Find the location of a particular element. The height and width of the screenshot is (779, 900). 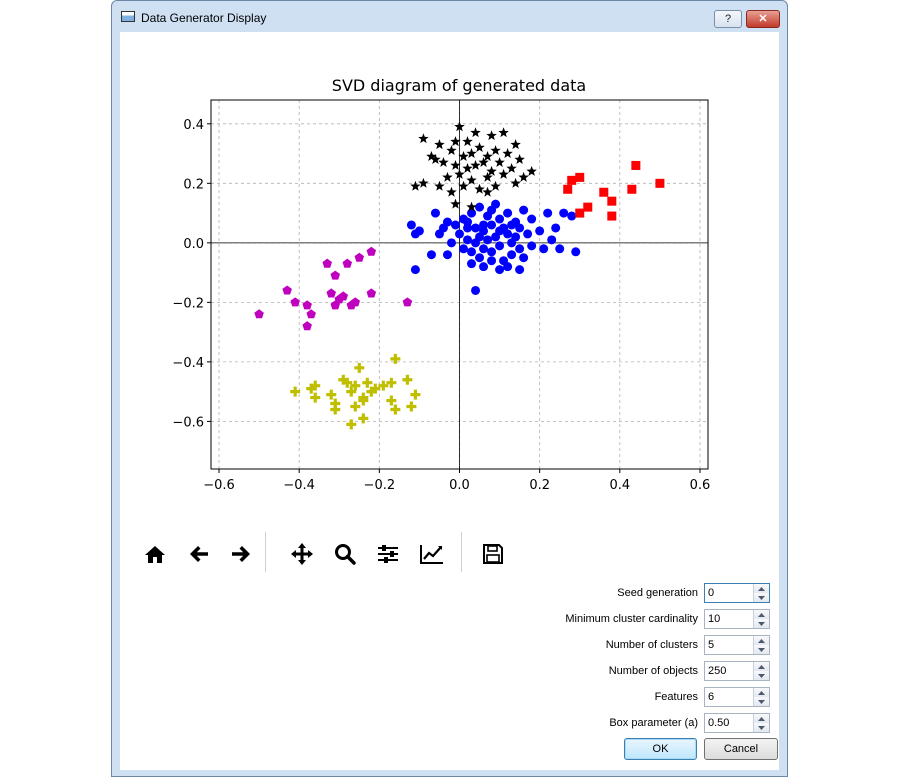

toolbar-separator is located at coordinates (265, 552).